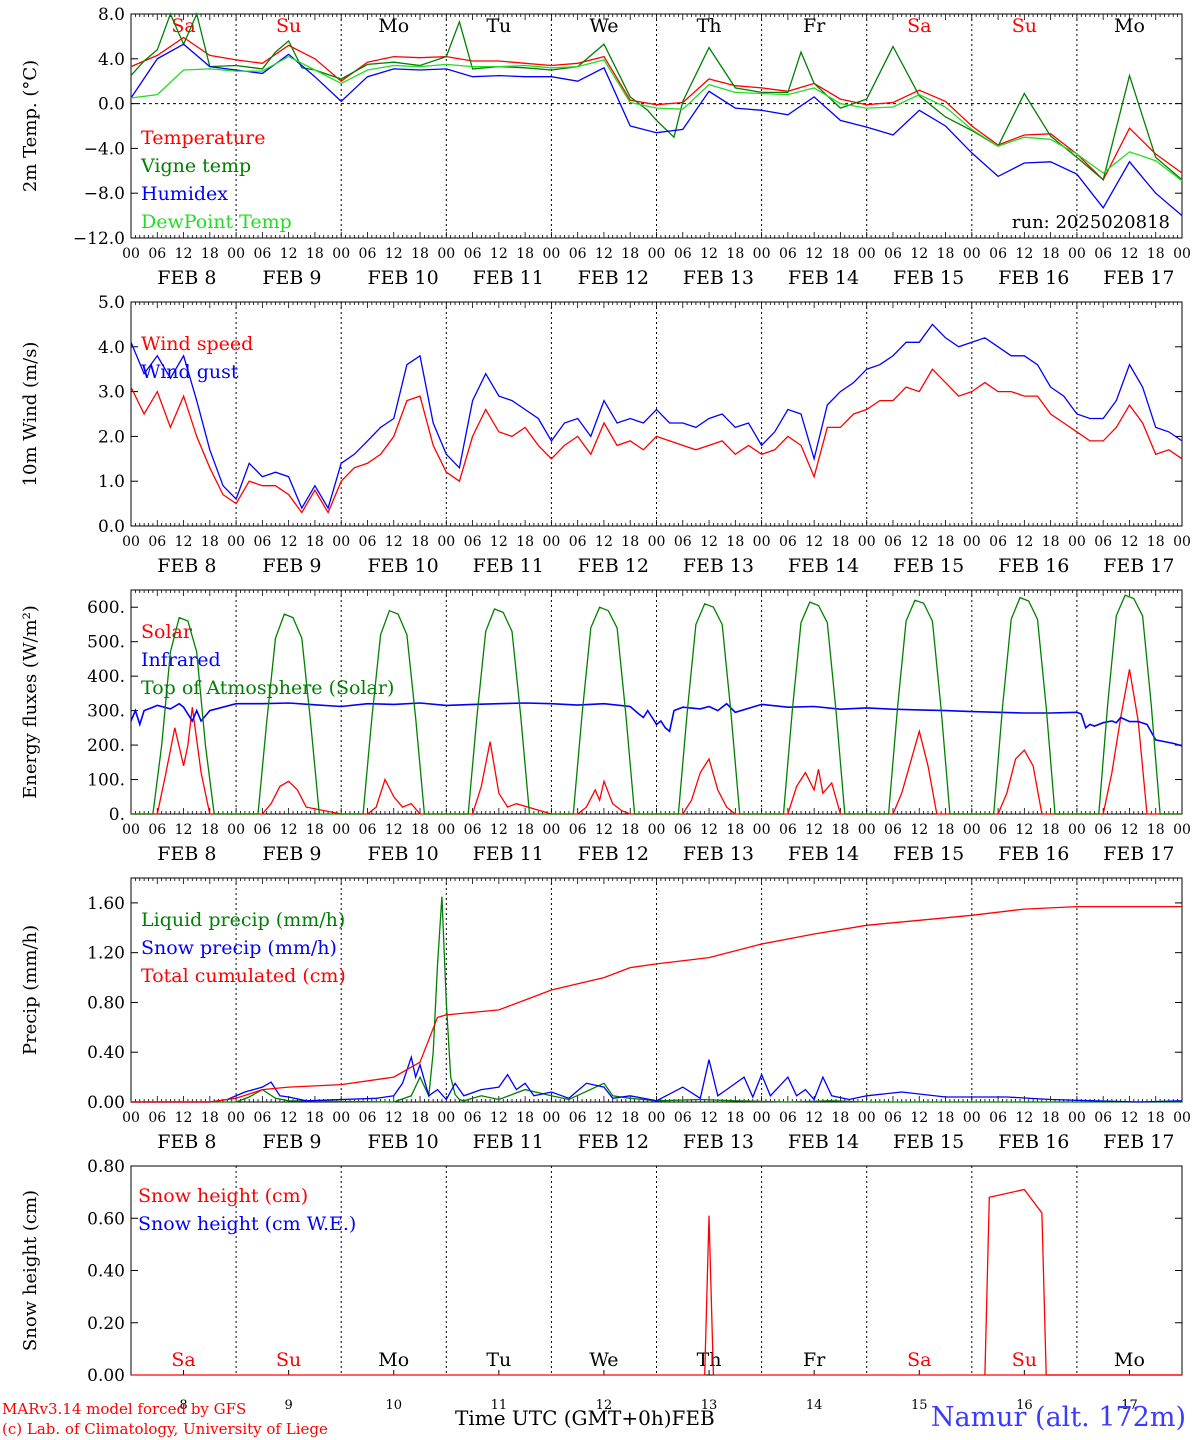 This screenshot has width=1194, height=1440. I want to click on y-tick-label: 1.0, so click(111, 482).